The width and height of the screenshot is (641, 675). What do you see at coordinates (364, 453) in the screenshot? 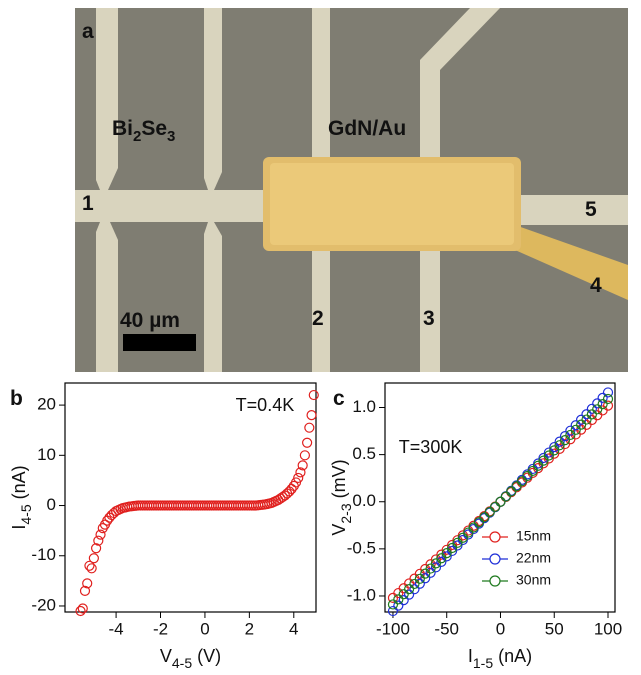
I see `y-tick-label: 0.5` at bounding box center [364, 453].